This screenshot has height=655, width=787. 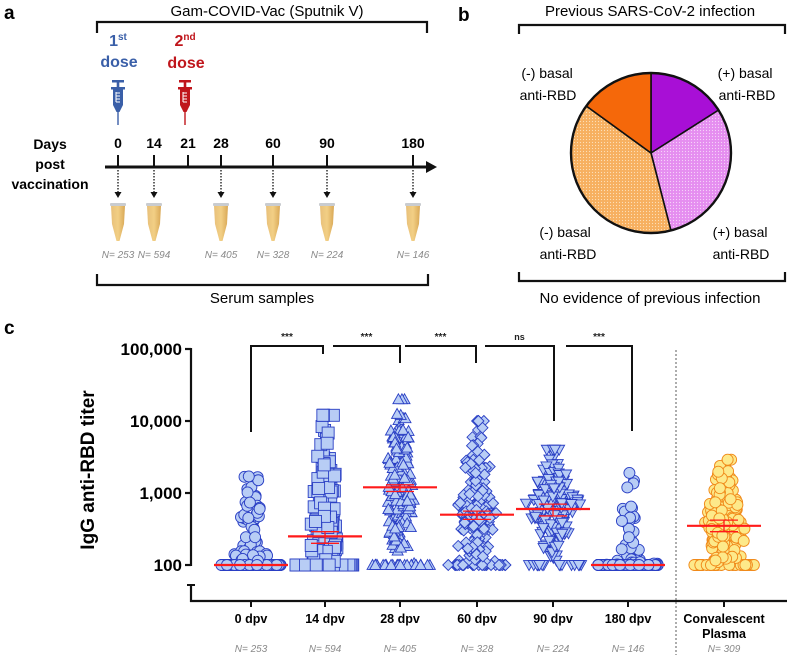 What do you see at coordinates (185, 100) in the screenshot?
I see `syringe-barrel` at bounding box center [185, 100].